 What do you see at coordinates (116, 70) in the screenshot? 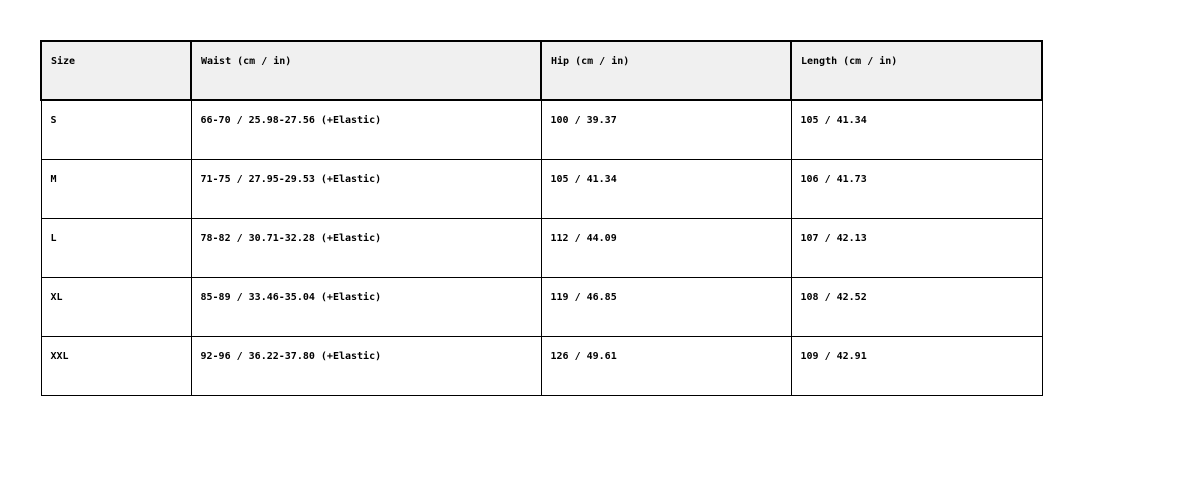
I see `header-cell: Size` at bounding box center [116, 70].